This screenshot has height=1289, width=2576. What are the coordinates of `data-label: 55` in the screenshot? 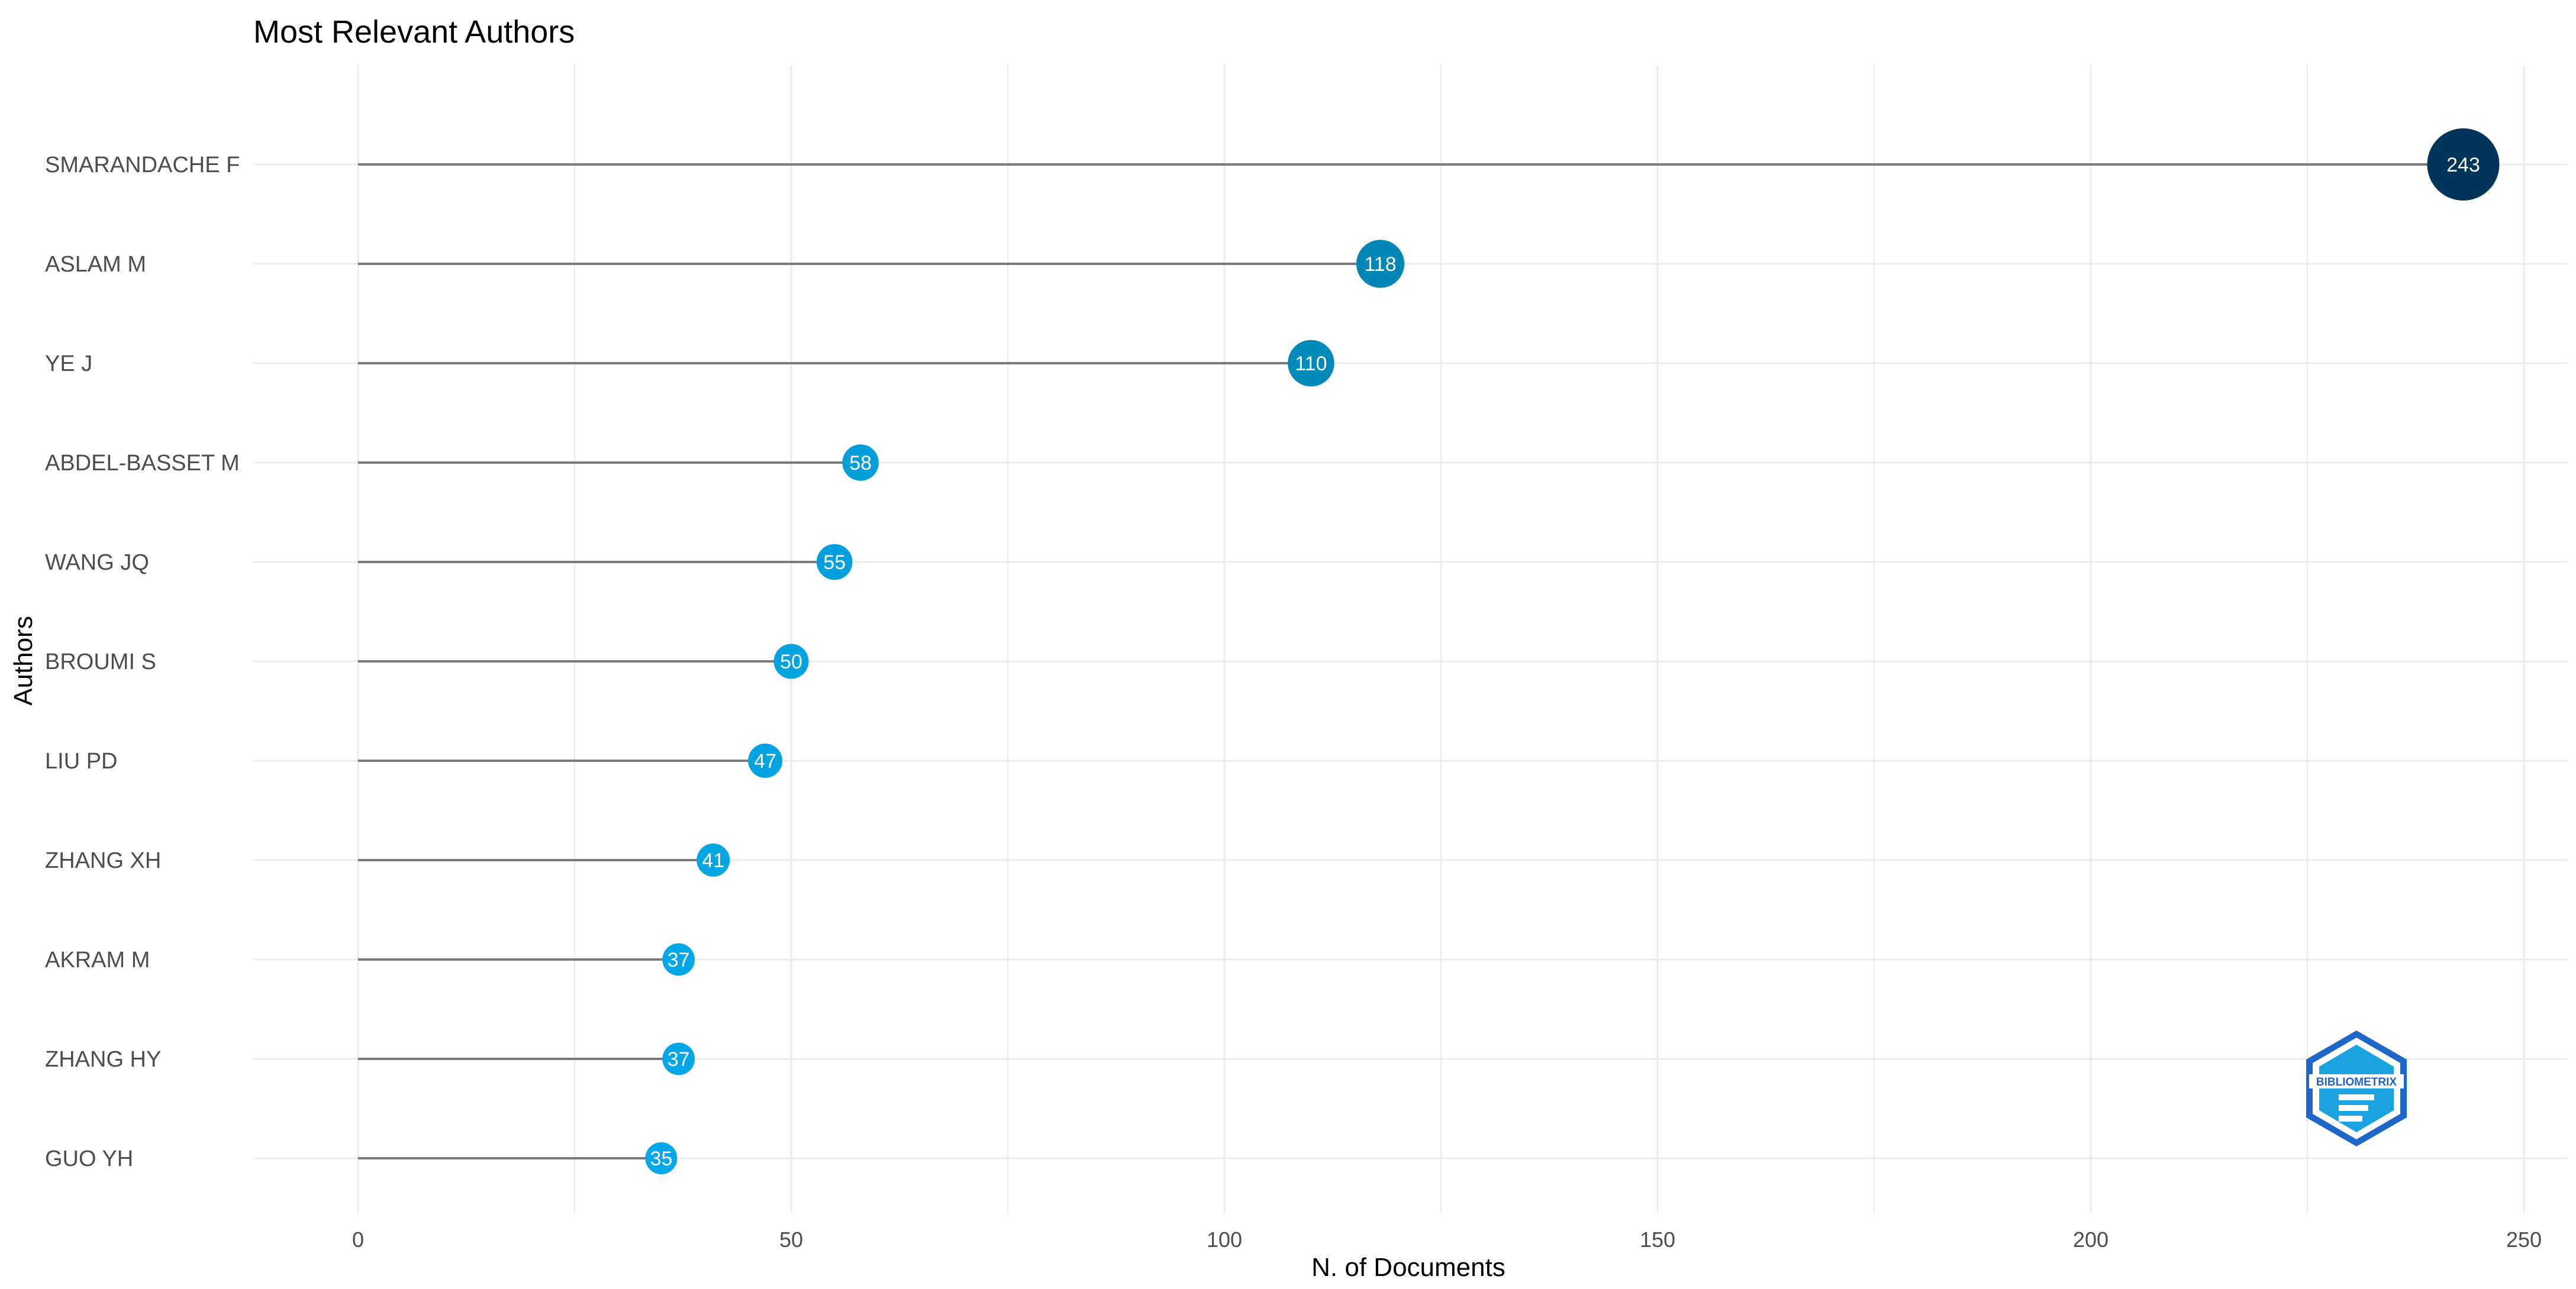 It's located at (834, 563).